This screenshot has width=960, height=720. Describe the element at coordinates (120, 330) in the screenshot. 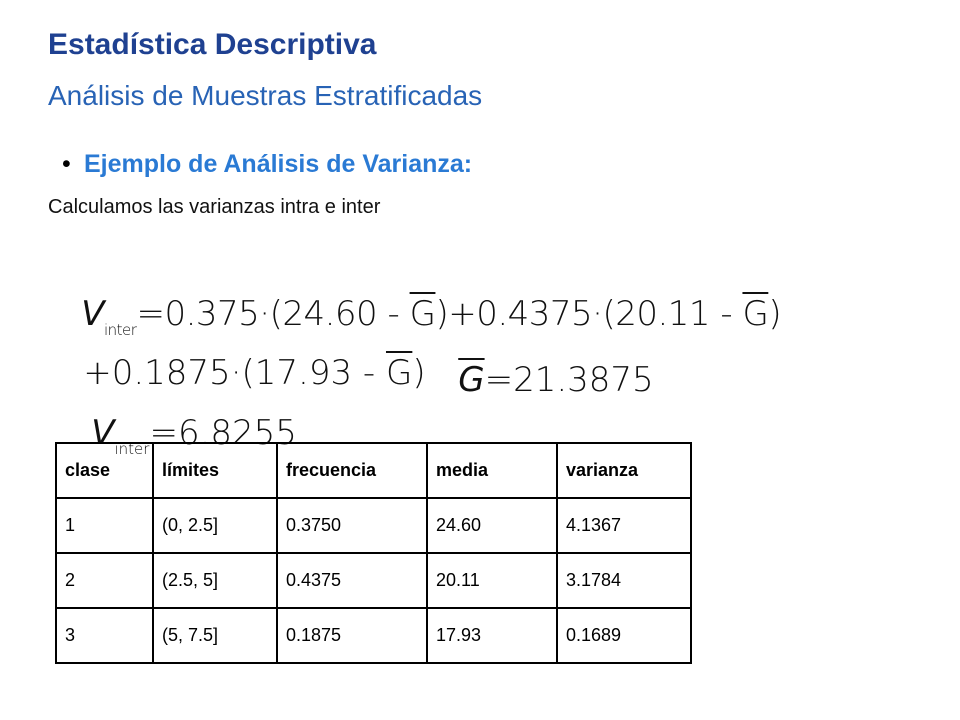

I see `subscript: inter` at that location.